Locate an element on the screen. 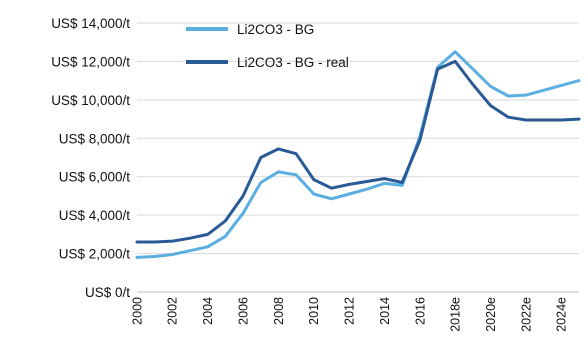 The image size is (586, 341). y-tick-label: US$ 8,000/t is located at coordinates (95, 138).